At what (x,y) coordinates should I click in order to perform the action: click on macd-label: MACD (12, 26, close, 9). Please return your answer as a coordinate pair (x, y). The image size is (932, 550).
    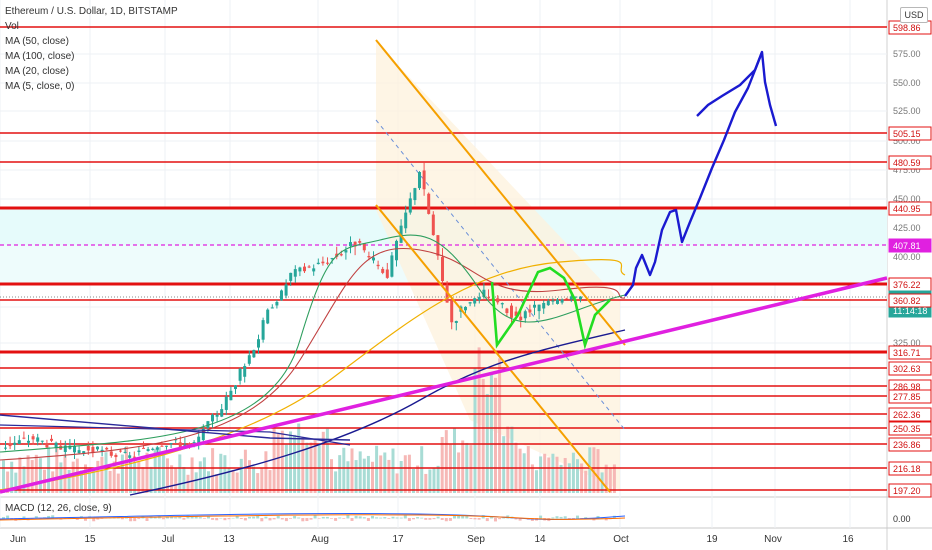
    Looking at the image, I should click on (58, 508).